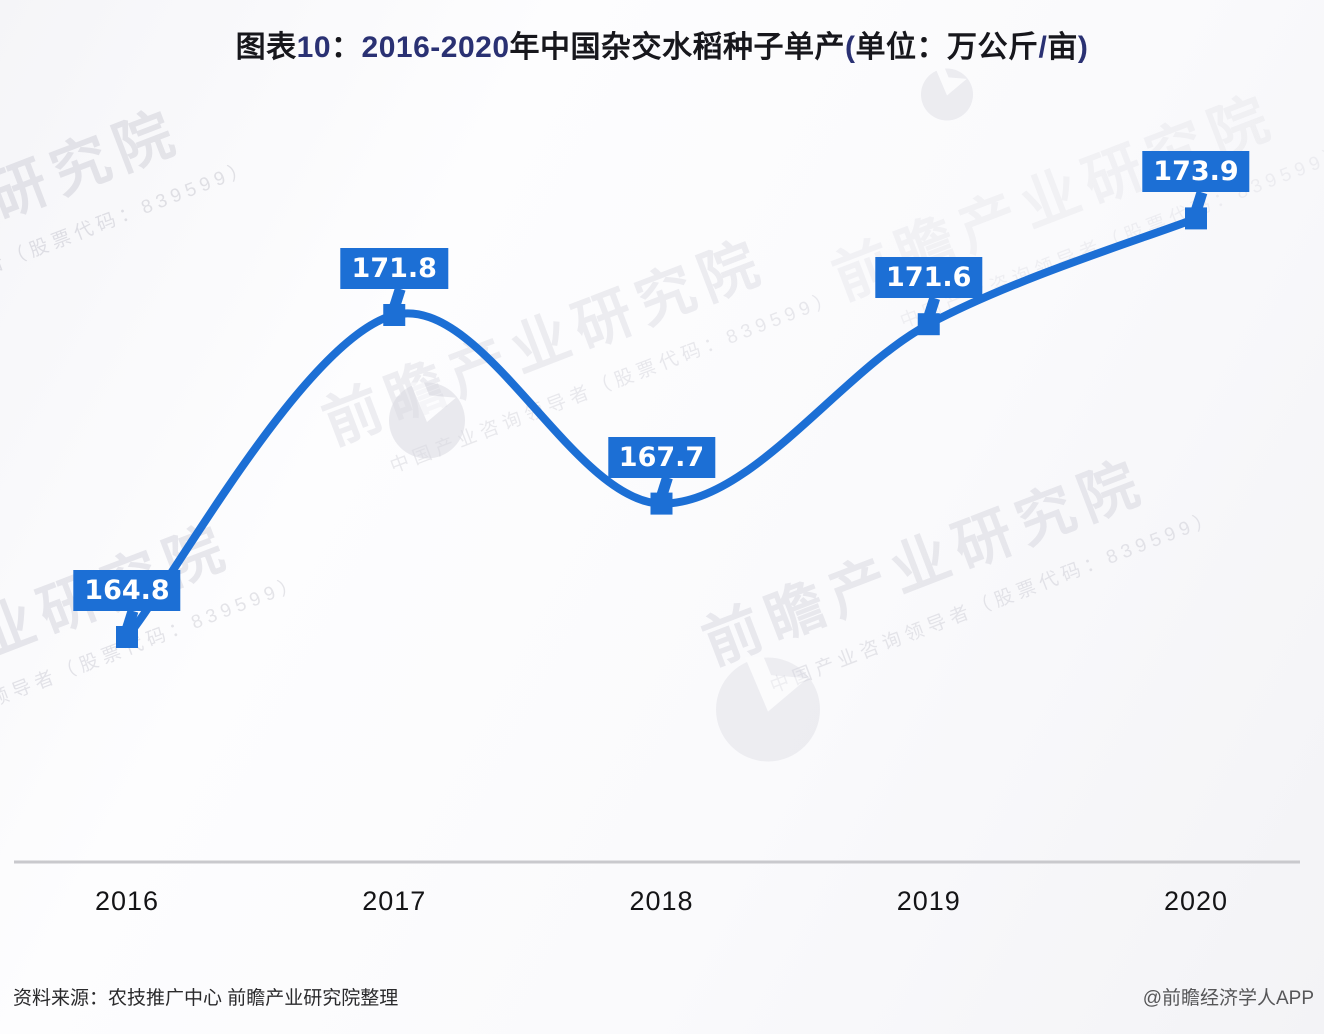 This screenshot has height=1034, width=1324. I want to click on title-segment: 单位：万公斤, so click(947, 47).